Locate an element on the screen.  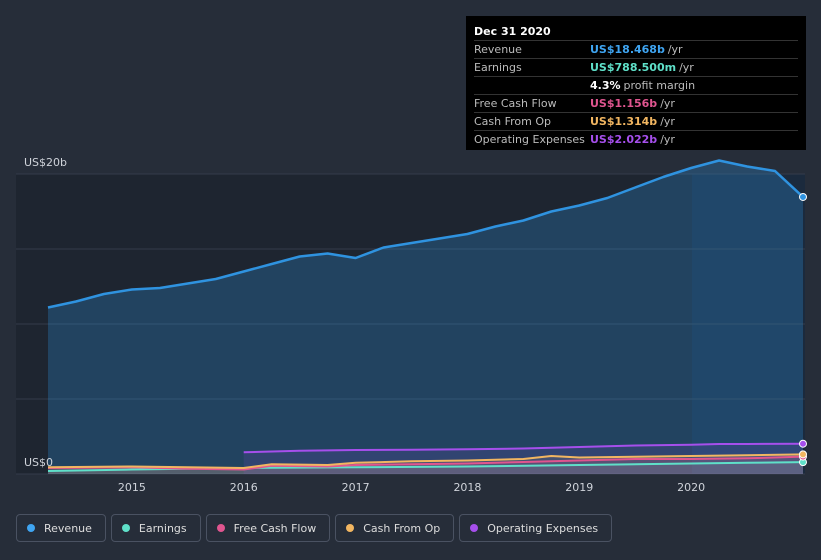
legend-label: Earnings is located at coordinates (162, 528).